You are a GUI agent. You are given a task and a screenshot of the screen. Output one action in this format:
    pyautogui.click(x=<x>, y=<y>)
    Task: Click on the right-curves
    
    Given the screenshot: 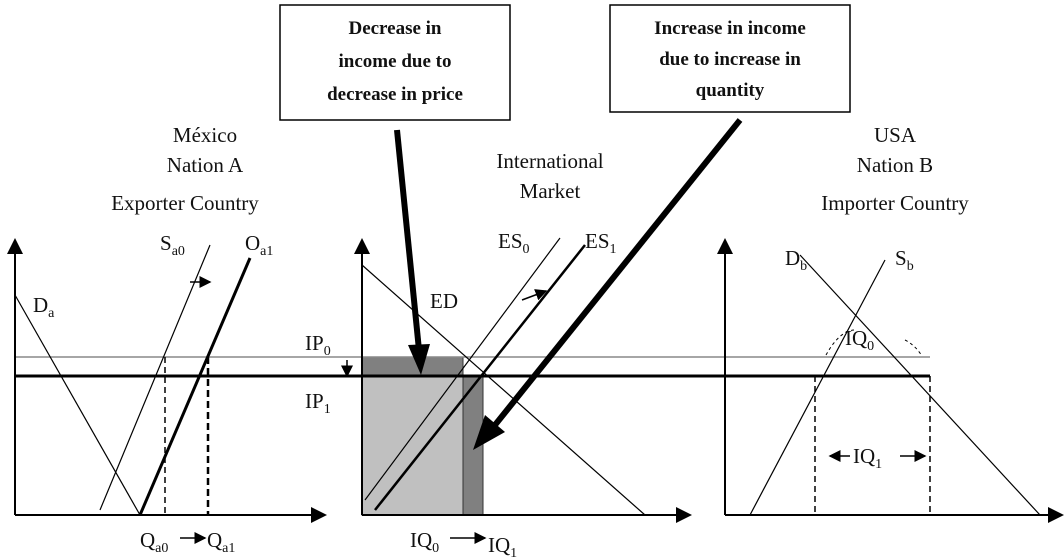 What is the action you would take?
    pyautogui.click(x=895, y=385)
    